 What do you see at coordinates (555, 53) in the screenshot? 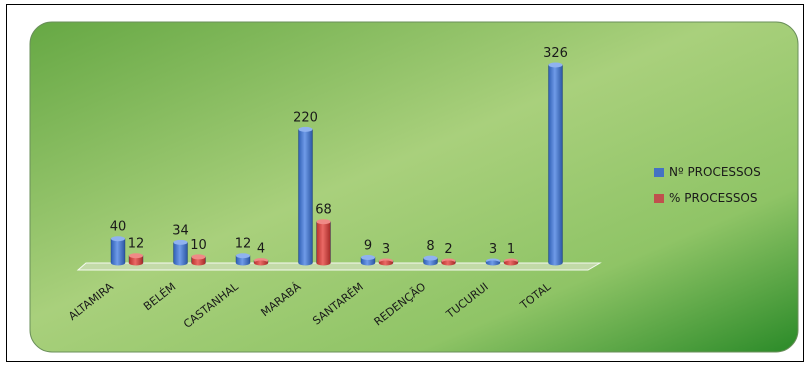
I see `data-label: 326` at bounding box center [555, 53].